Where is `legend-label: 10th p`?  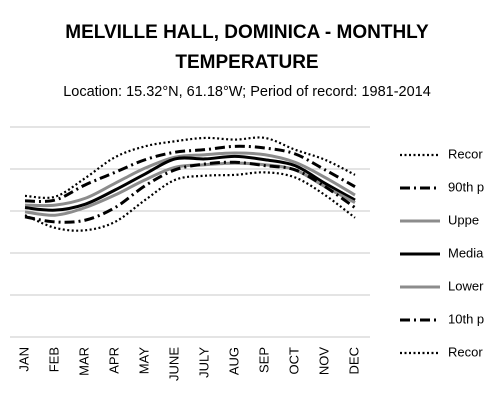 legend-label: 10th p is located at coordinates (466, 318).